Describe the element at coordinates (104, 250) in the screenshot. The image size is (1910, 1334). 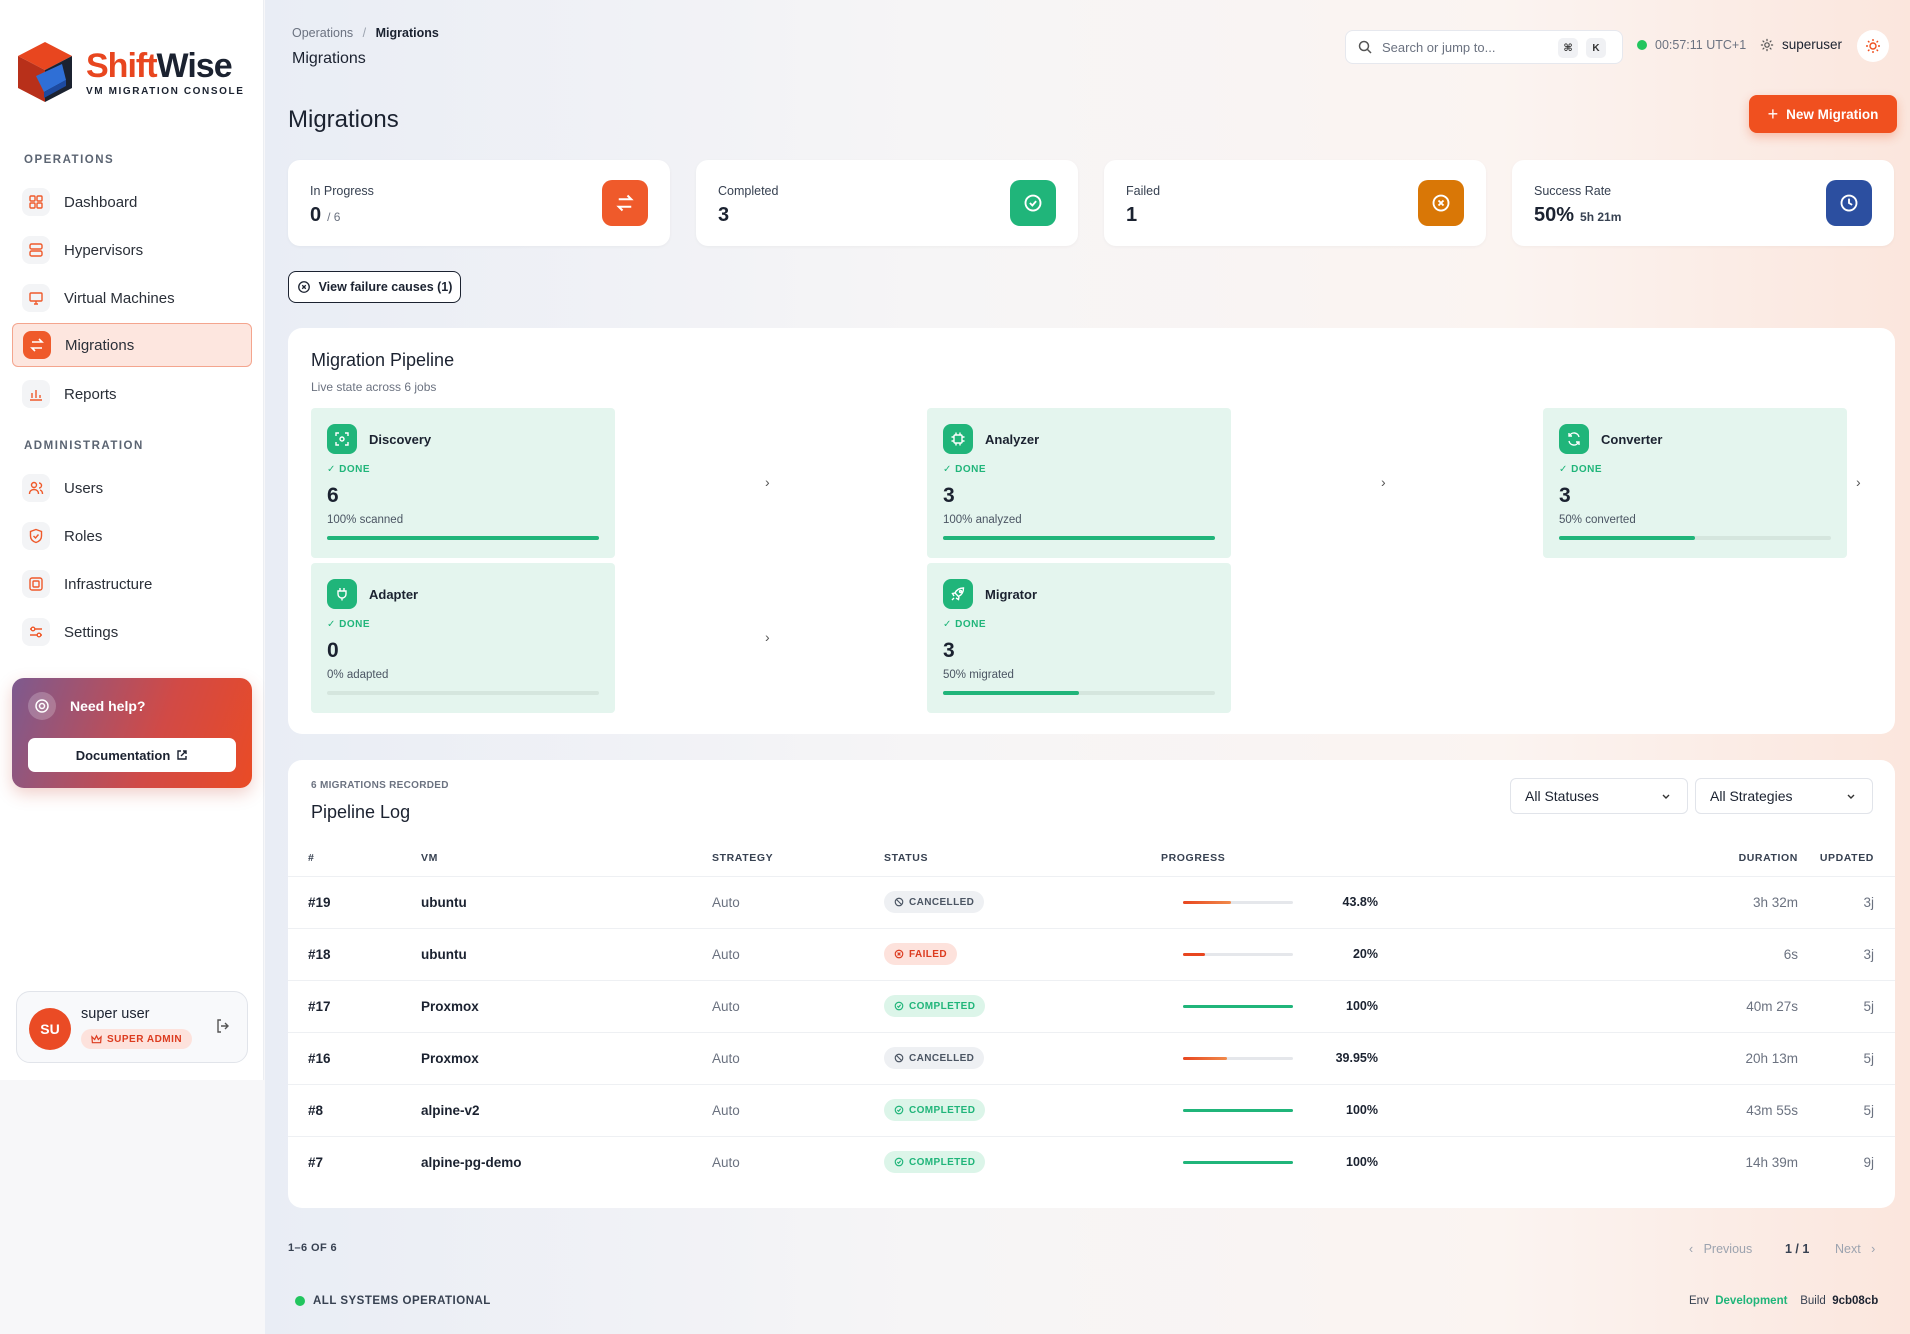
I see `sidebar-item-label: Hypervisors` at that location.